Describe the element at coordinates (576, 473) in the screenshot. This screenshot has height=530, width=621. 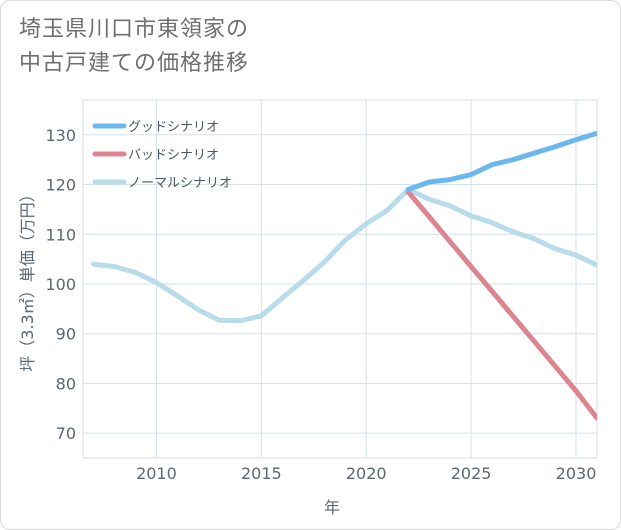
I see `x-tick-label: 2030` at that location.